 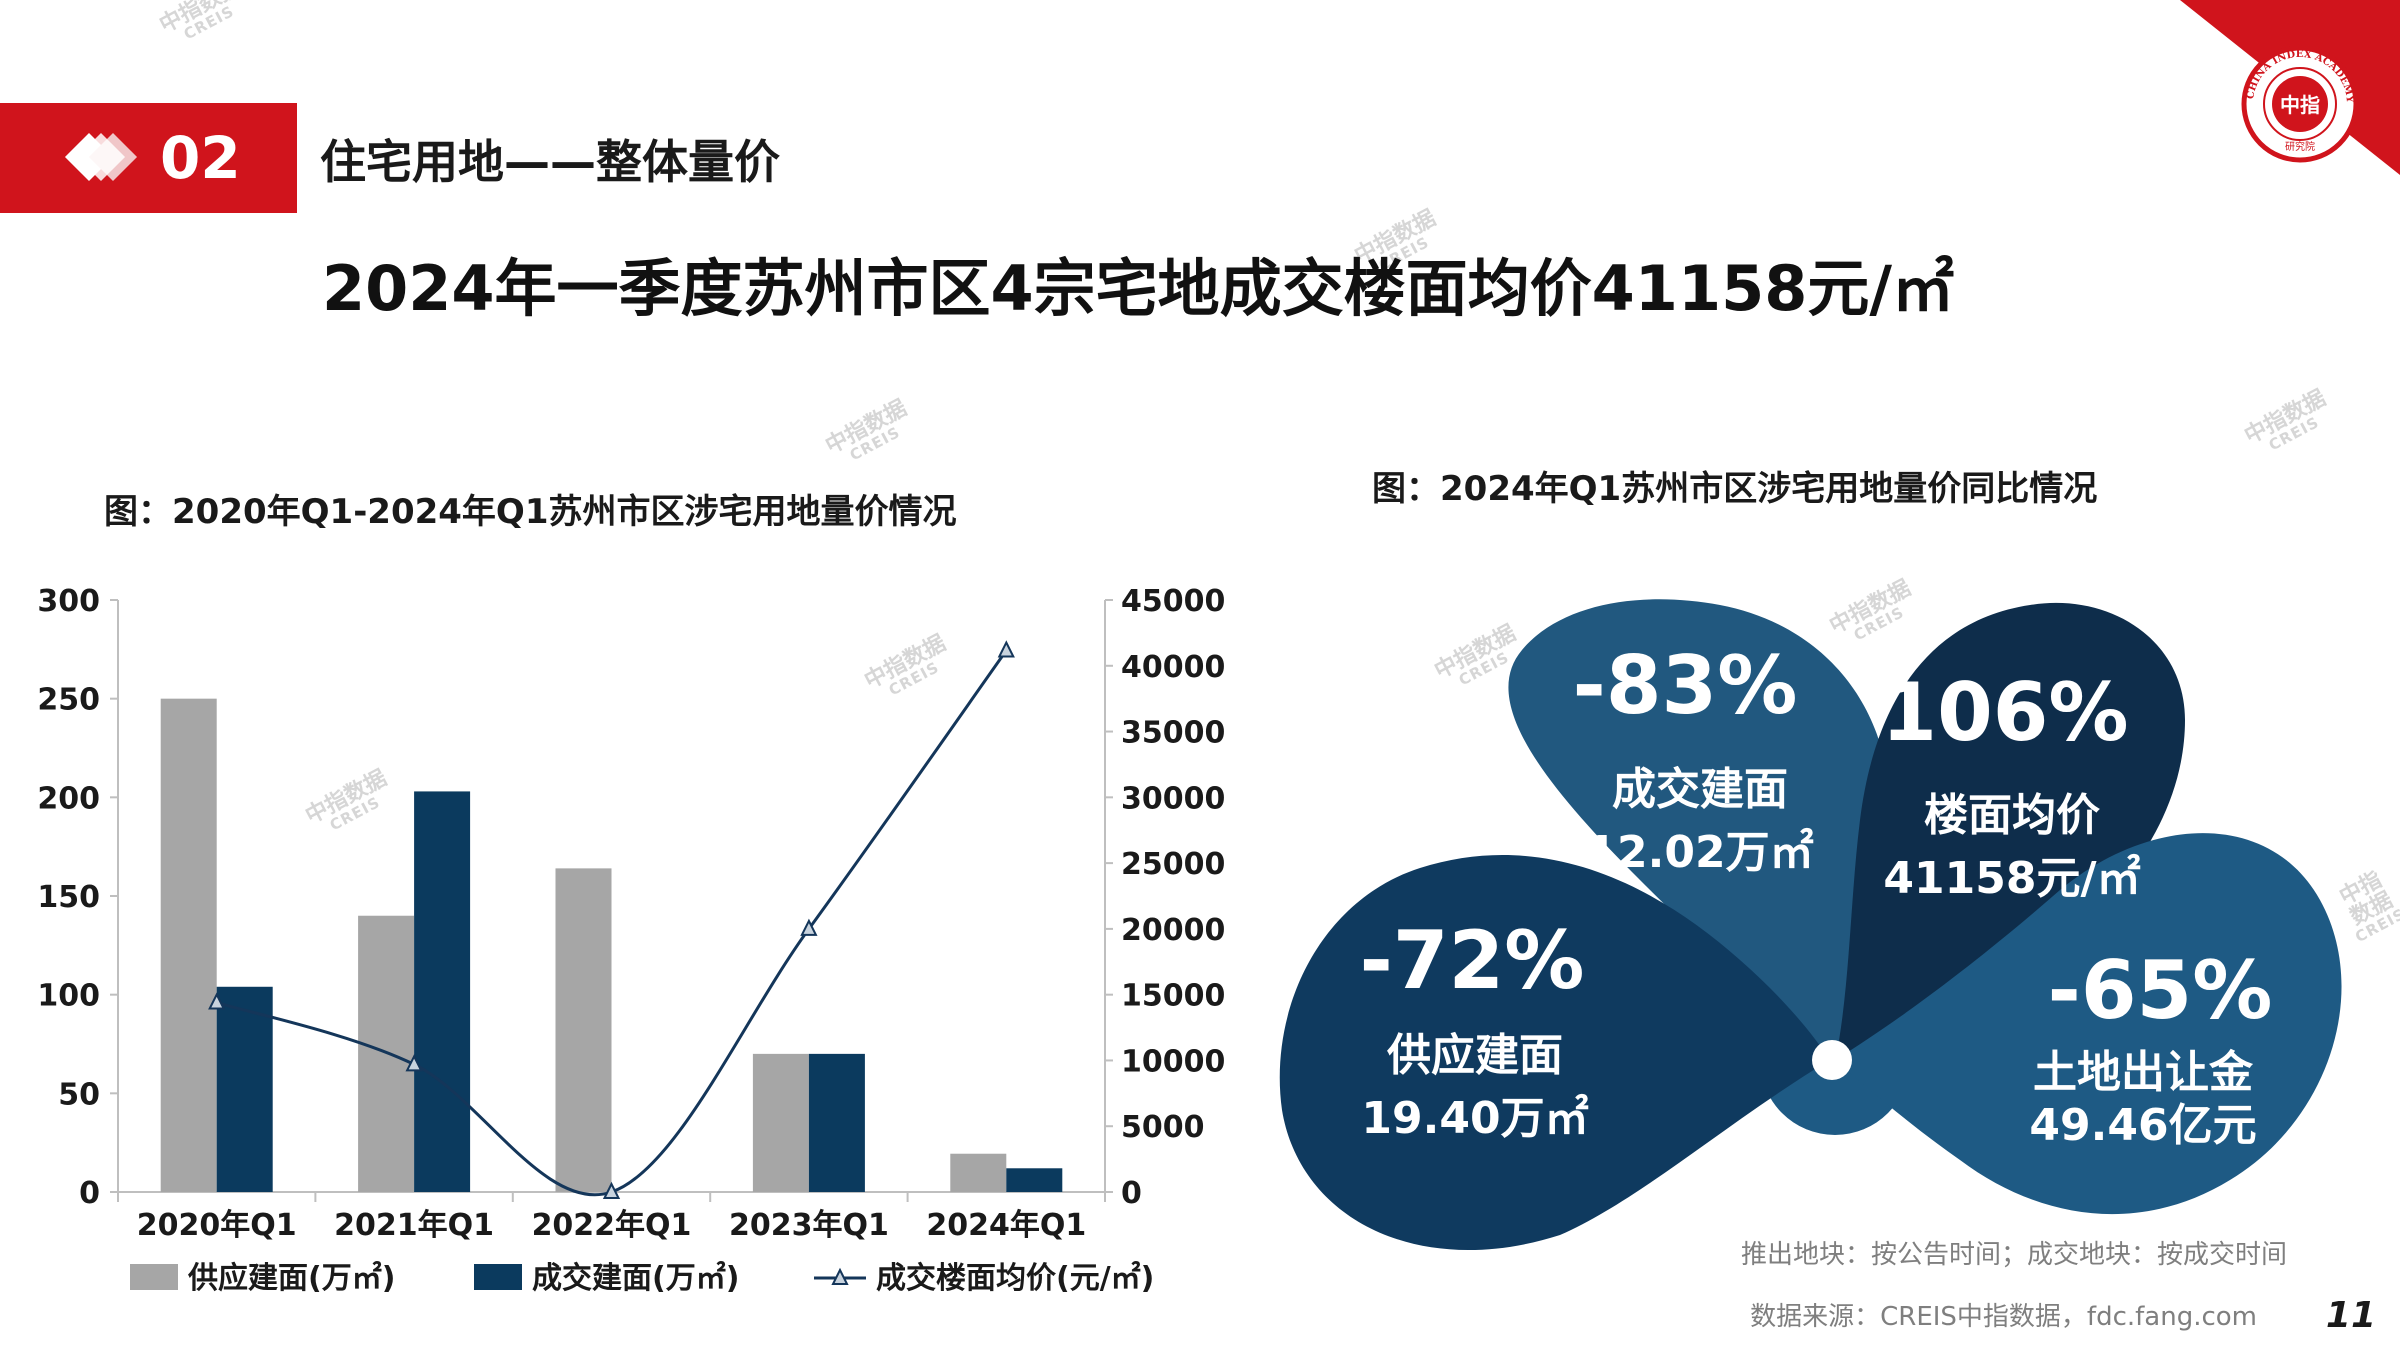 What do you see at coordinates (1006, 1225) in the screenshot?
I see `x-tick-label: 2024年Q1` at bounding box center [1006, 1225].